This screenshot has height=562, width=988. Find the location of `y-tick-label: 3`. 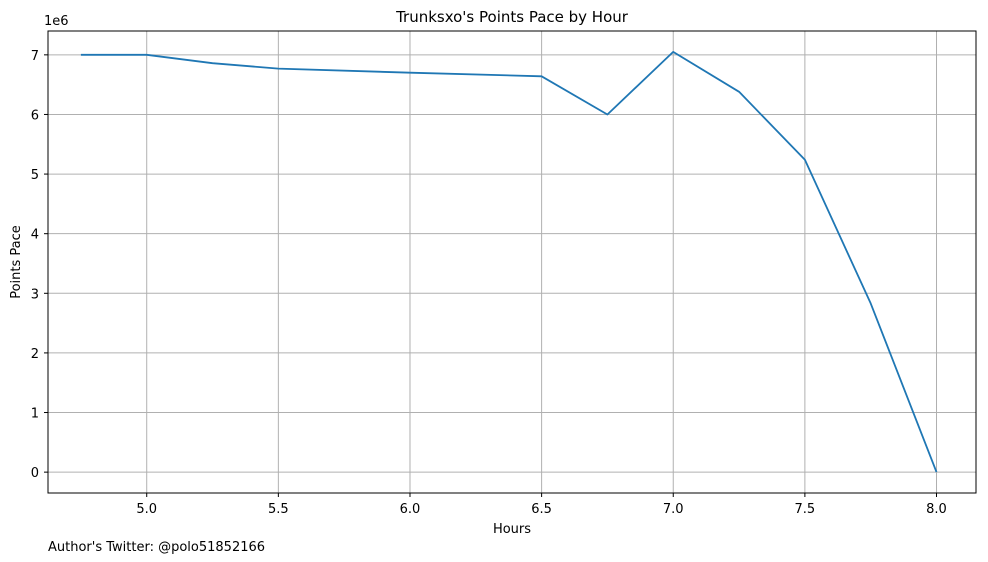

y-tick-label: 3 is located at coordinates (35, 294).